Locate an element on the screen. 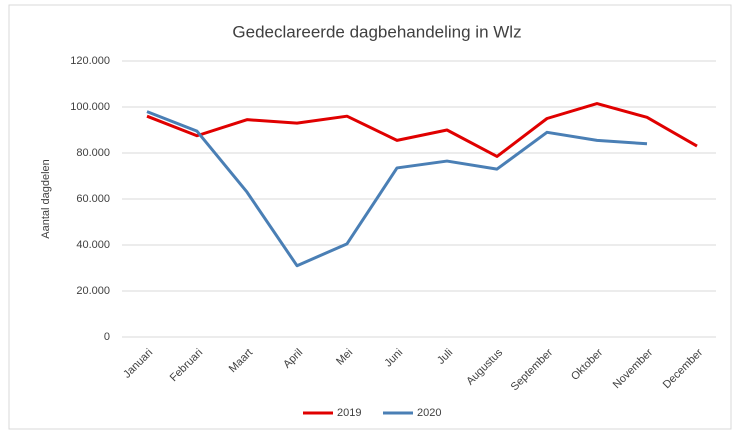 The width and height of the screenshot is (734, 432). legend-label: 2019 is located at coordinates (349, 413).